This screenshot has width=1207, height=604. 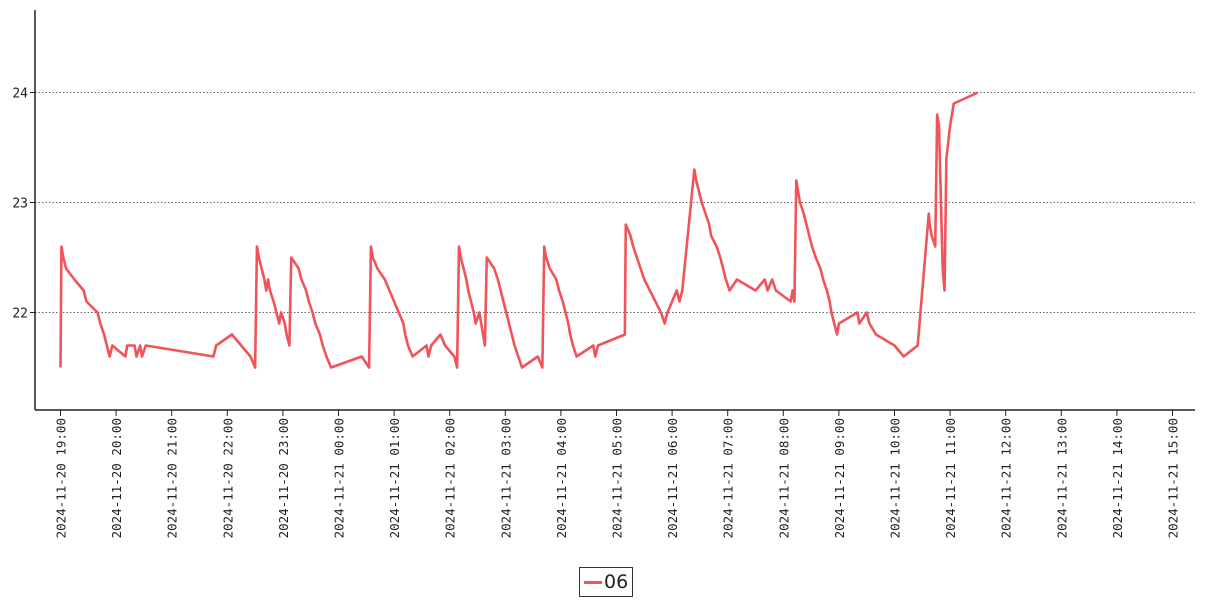 I want to click on x-tick-label: 2024-11-21 08:00, so click(x=783, y=478).